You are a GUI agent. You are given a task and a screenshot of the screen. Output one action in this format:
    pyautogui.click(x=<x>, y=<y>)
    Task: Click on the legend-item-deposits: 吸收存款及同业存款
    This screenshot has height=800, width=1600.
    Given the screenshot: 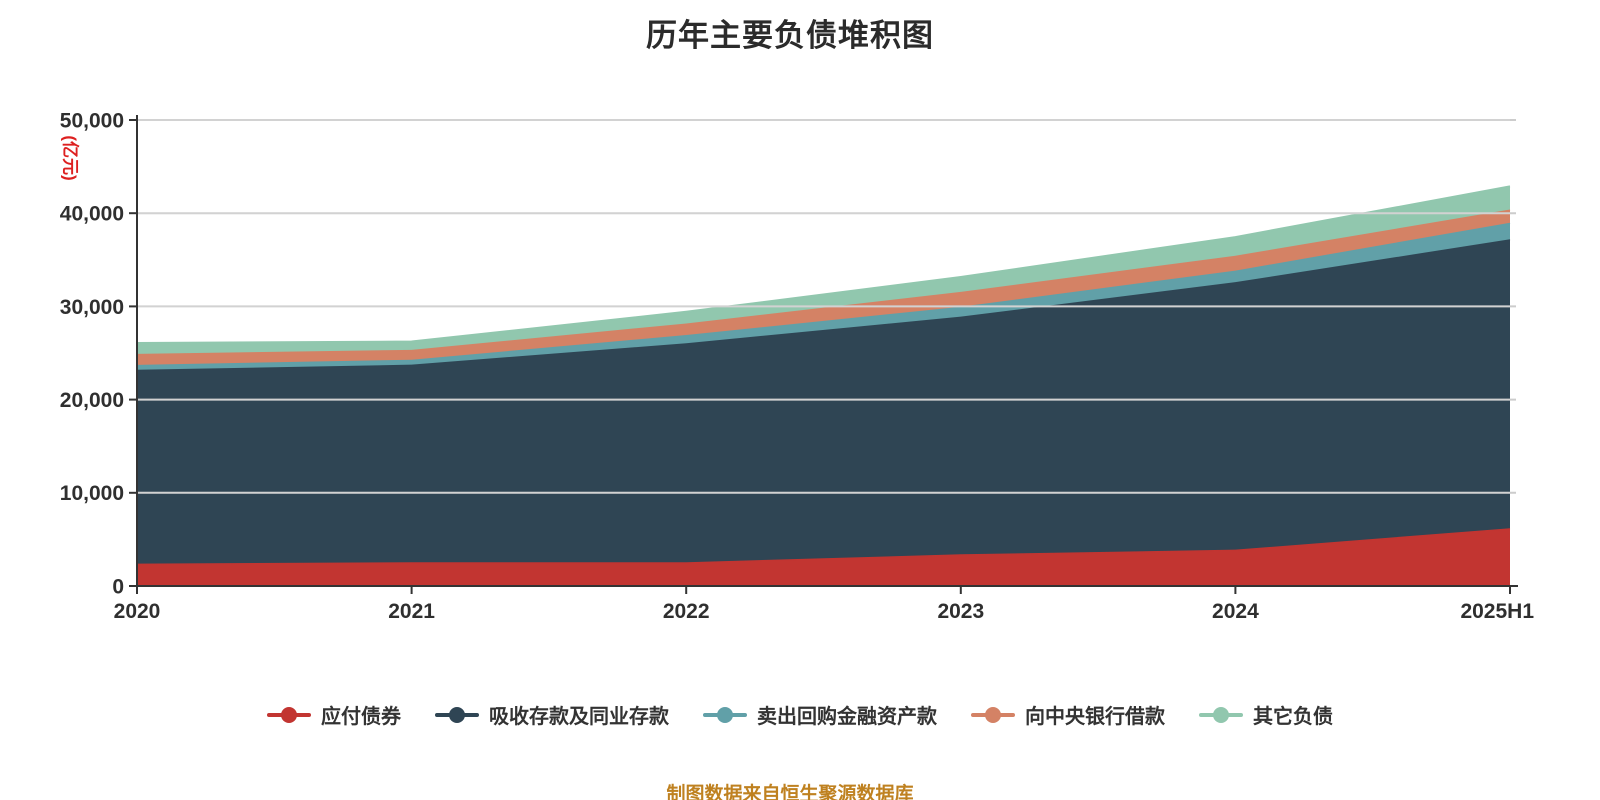 What is the action you would take?
    pyautogui.click(x=552, y=714)
    